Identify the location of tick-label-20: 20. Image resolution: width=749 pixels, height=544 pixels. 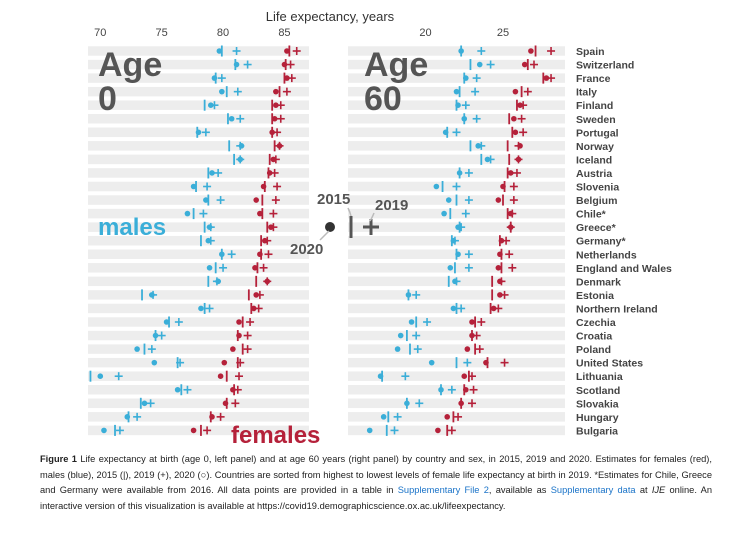
(425, 33).